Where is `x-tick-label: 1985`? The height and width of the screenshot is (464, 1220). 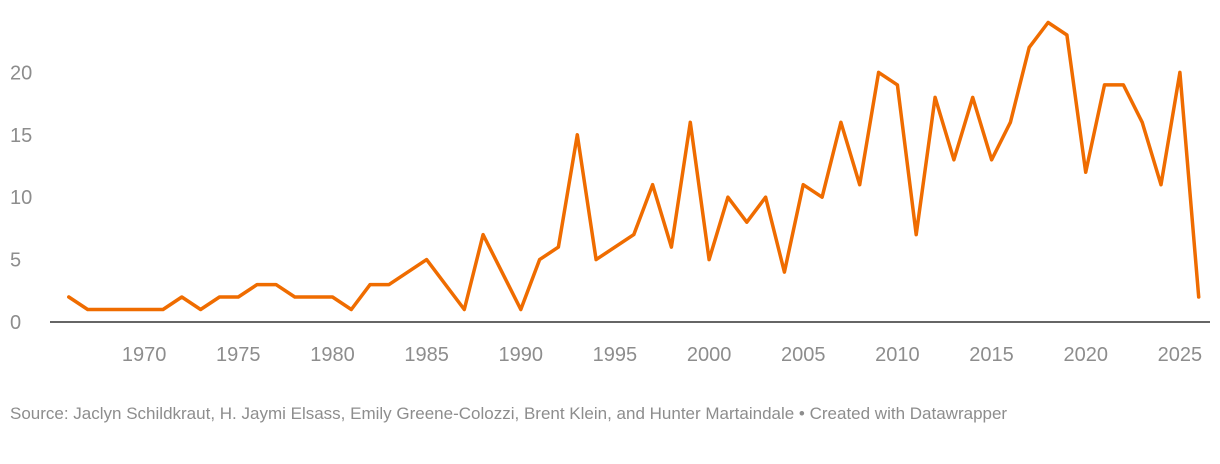
x-tick-label: 1985 is located at coordinates (426, 355).